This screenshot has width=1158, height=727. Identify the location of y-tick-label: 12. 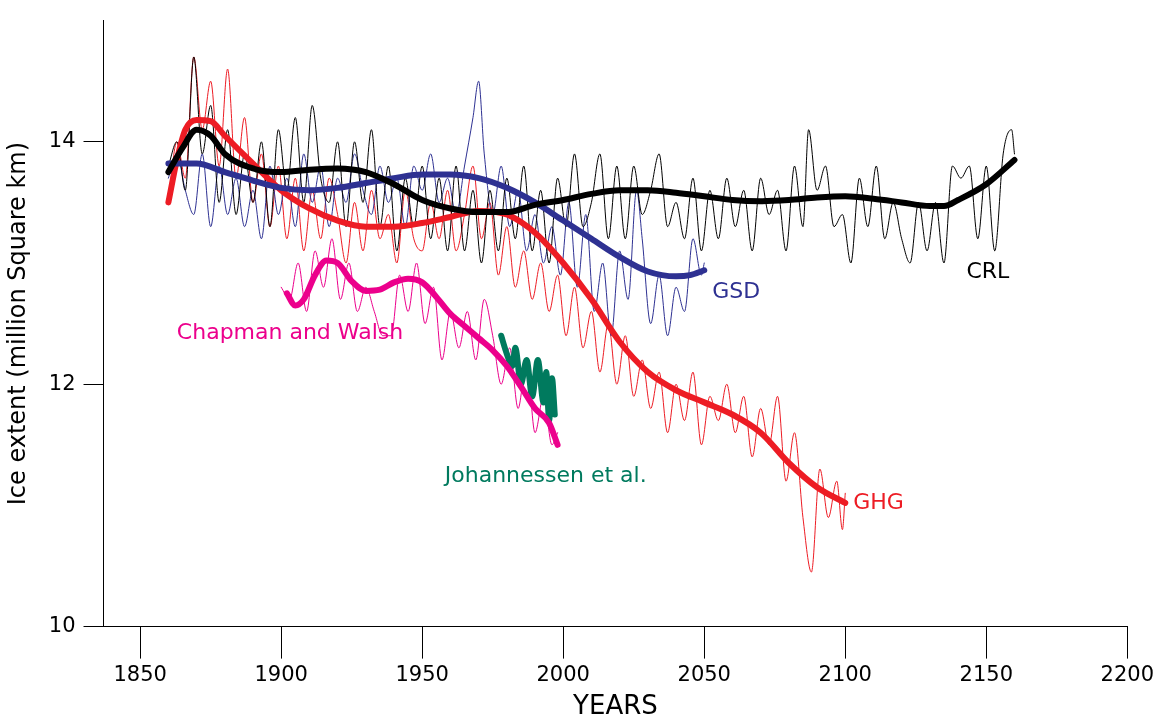
(62, 382).